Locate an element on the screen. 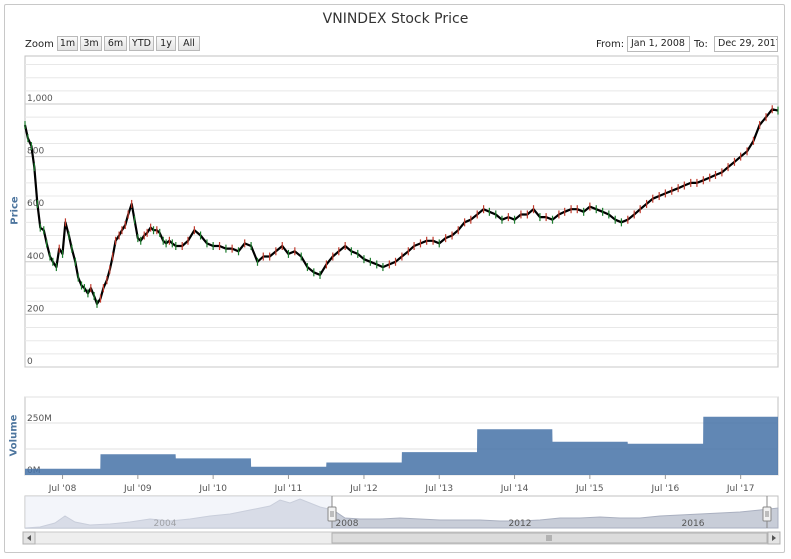 The width and height of the screenshot is (791, 559). to-label: To: is located at coordinates (701, 44).